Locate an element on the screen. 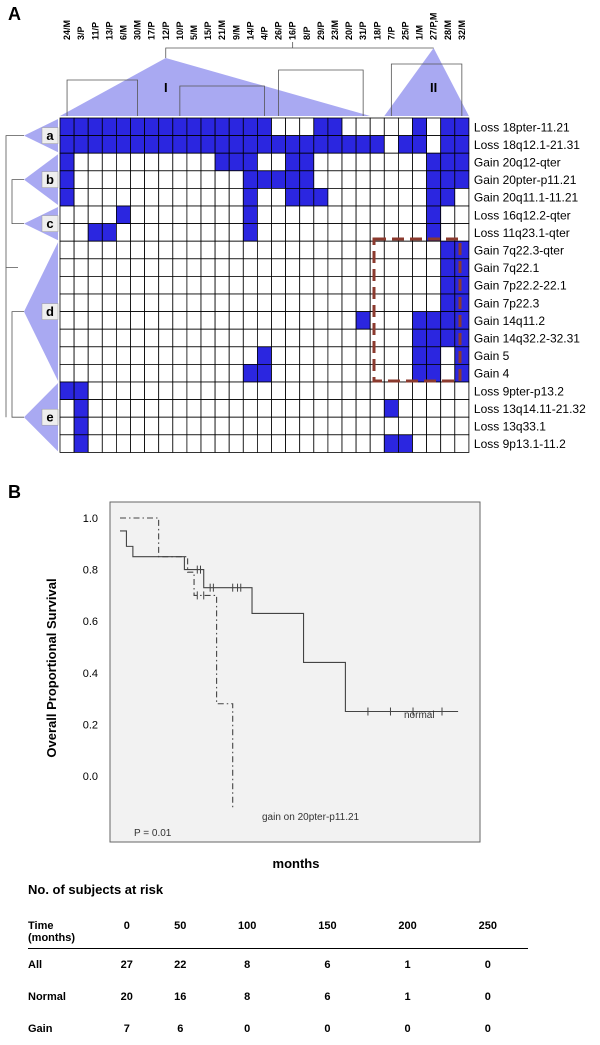 Image resolution: width=600 pixels, height=1045 pixels. time-header-line2: (months) is located at coordinates (52, 938).